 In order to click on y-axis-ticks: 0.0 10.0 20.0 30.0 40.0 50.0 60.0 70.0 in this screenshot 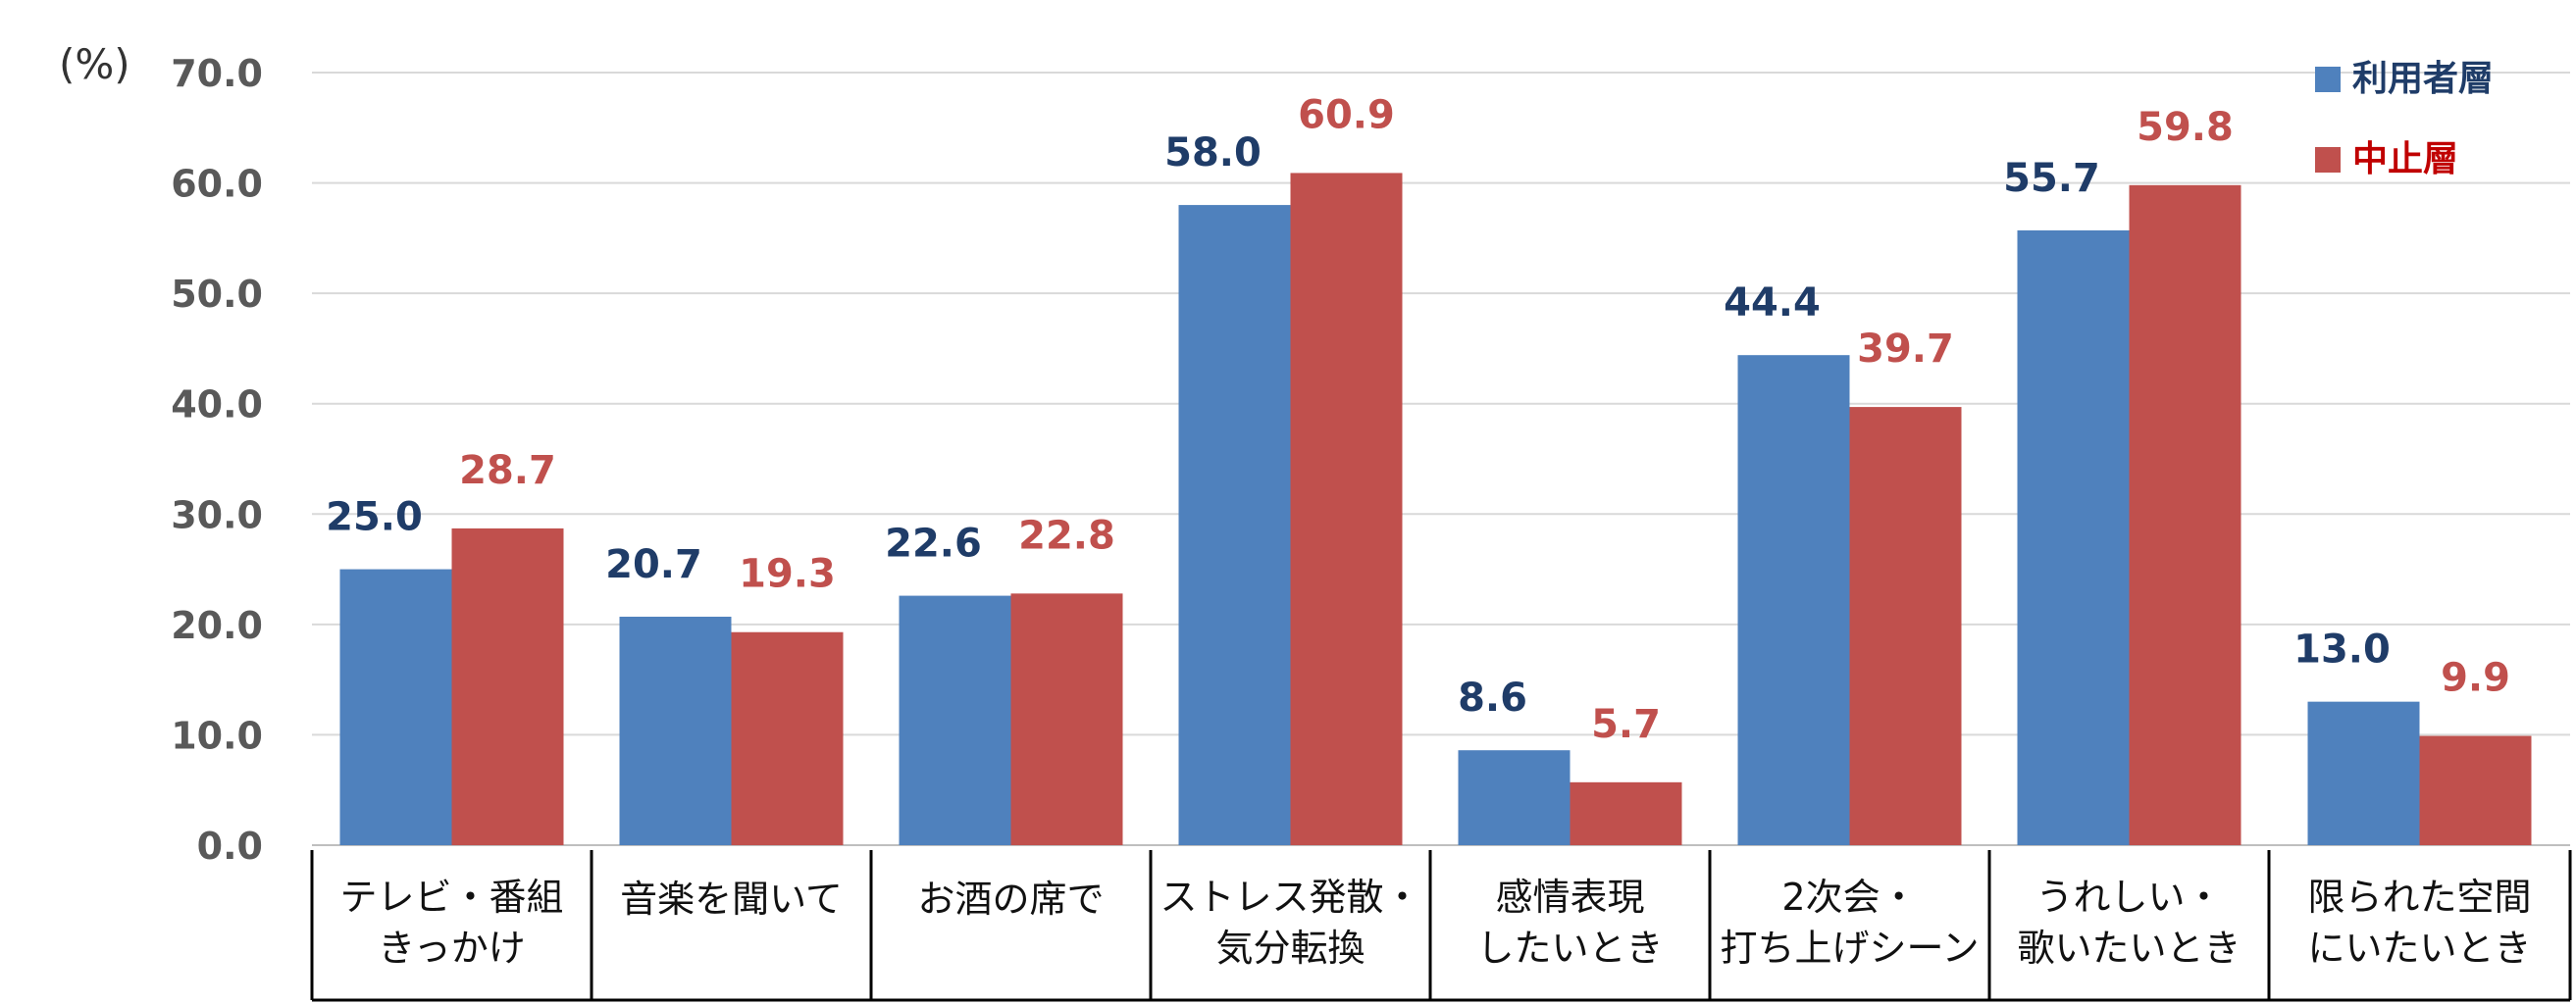, I will do `click(217, 460)`.